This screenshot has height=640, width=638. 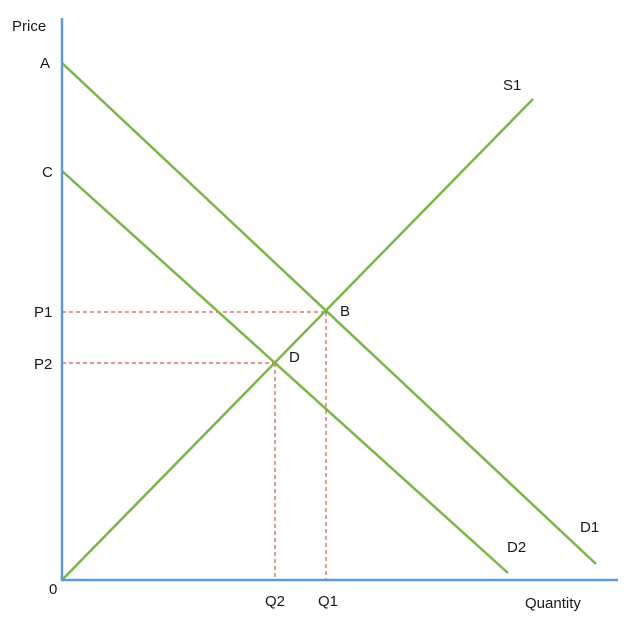 I want to click on point-label-d: D, so click(x=294, y=357).